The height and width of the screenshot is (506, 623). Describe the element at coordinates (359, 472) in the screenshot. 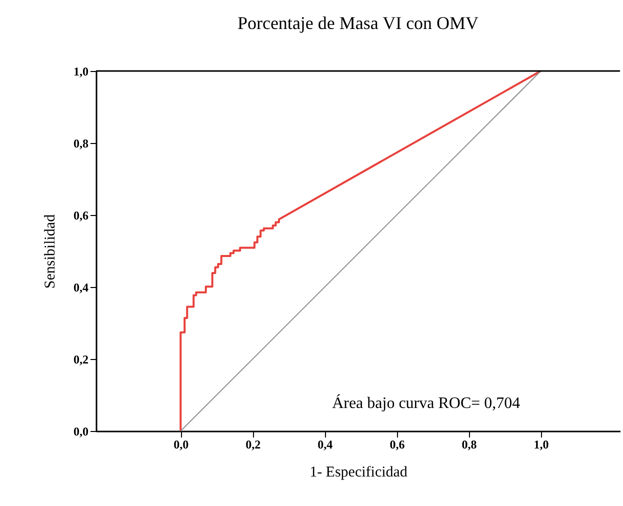

I see `x-axis-title: 1- Especificidad` at that location.